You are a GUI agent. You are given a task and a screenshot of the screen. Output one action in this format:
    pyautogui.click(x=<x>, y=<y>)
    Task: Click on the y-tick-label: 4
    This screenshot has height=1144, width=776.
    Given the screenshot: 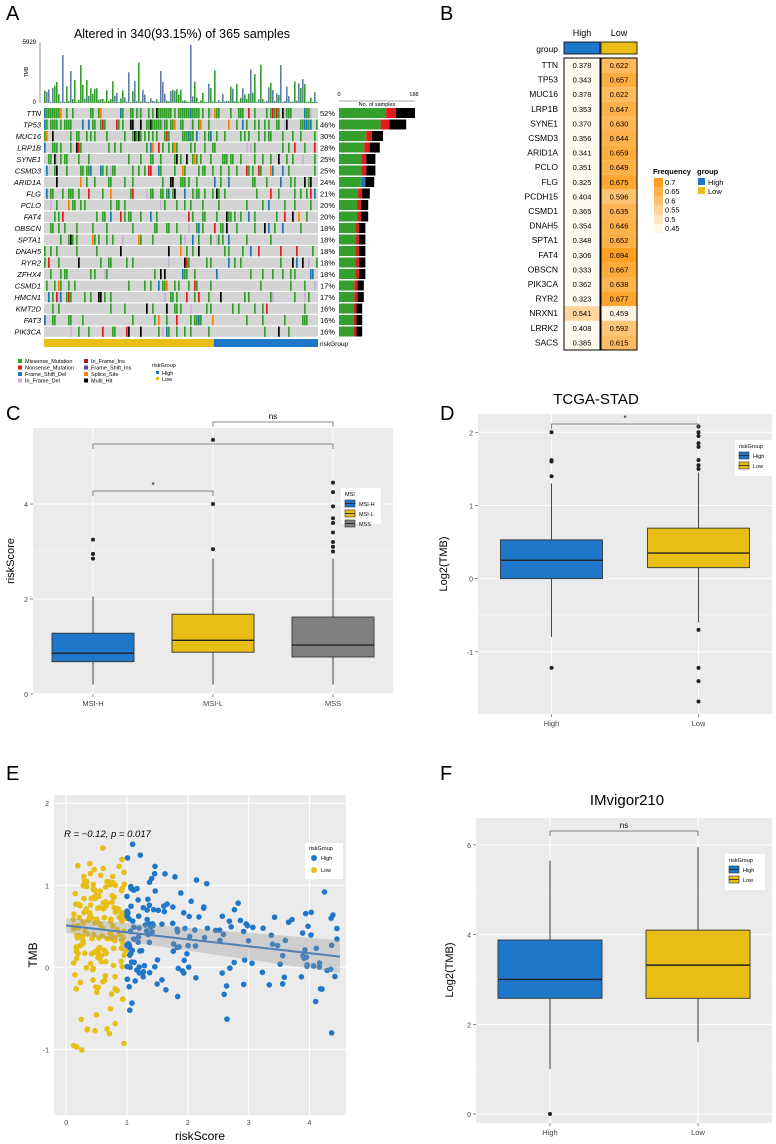 What is the action you would take?
    pyautogui.click(x=26, y=505)
    